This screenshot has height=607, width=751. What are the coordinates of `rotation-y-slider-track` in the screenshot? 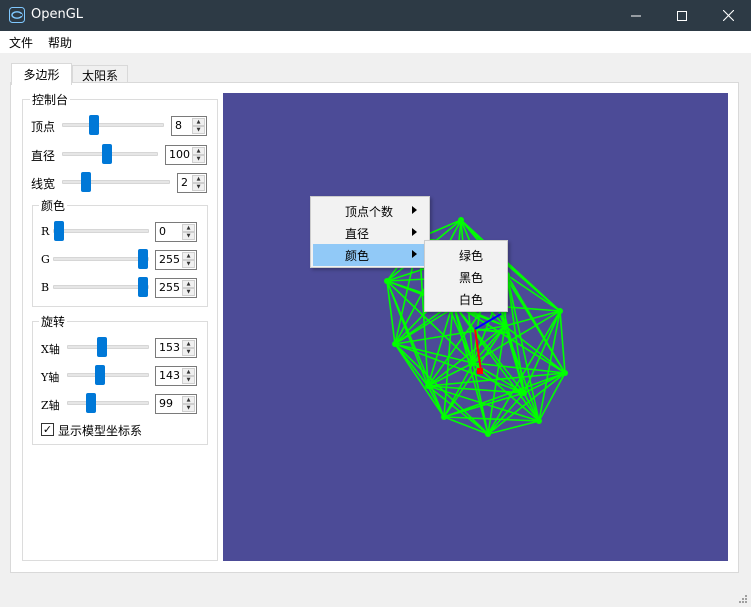 It's located at (108, 375).